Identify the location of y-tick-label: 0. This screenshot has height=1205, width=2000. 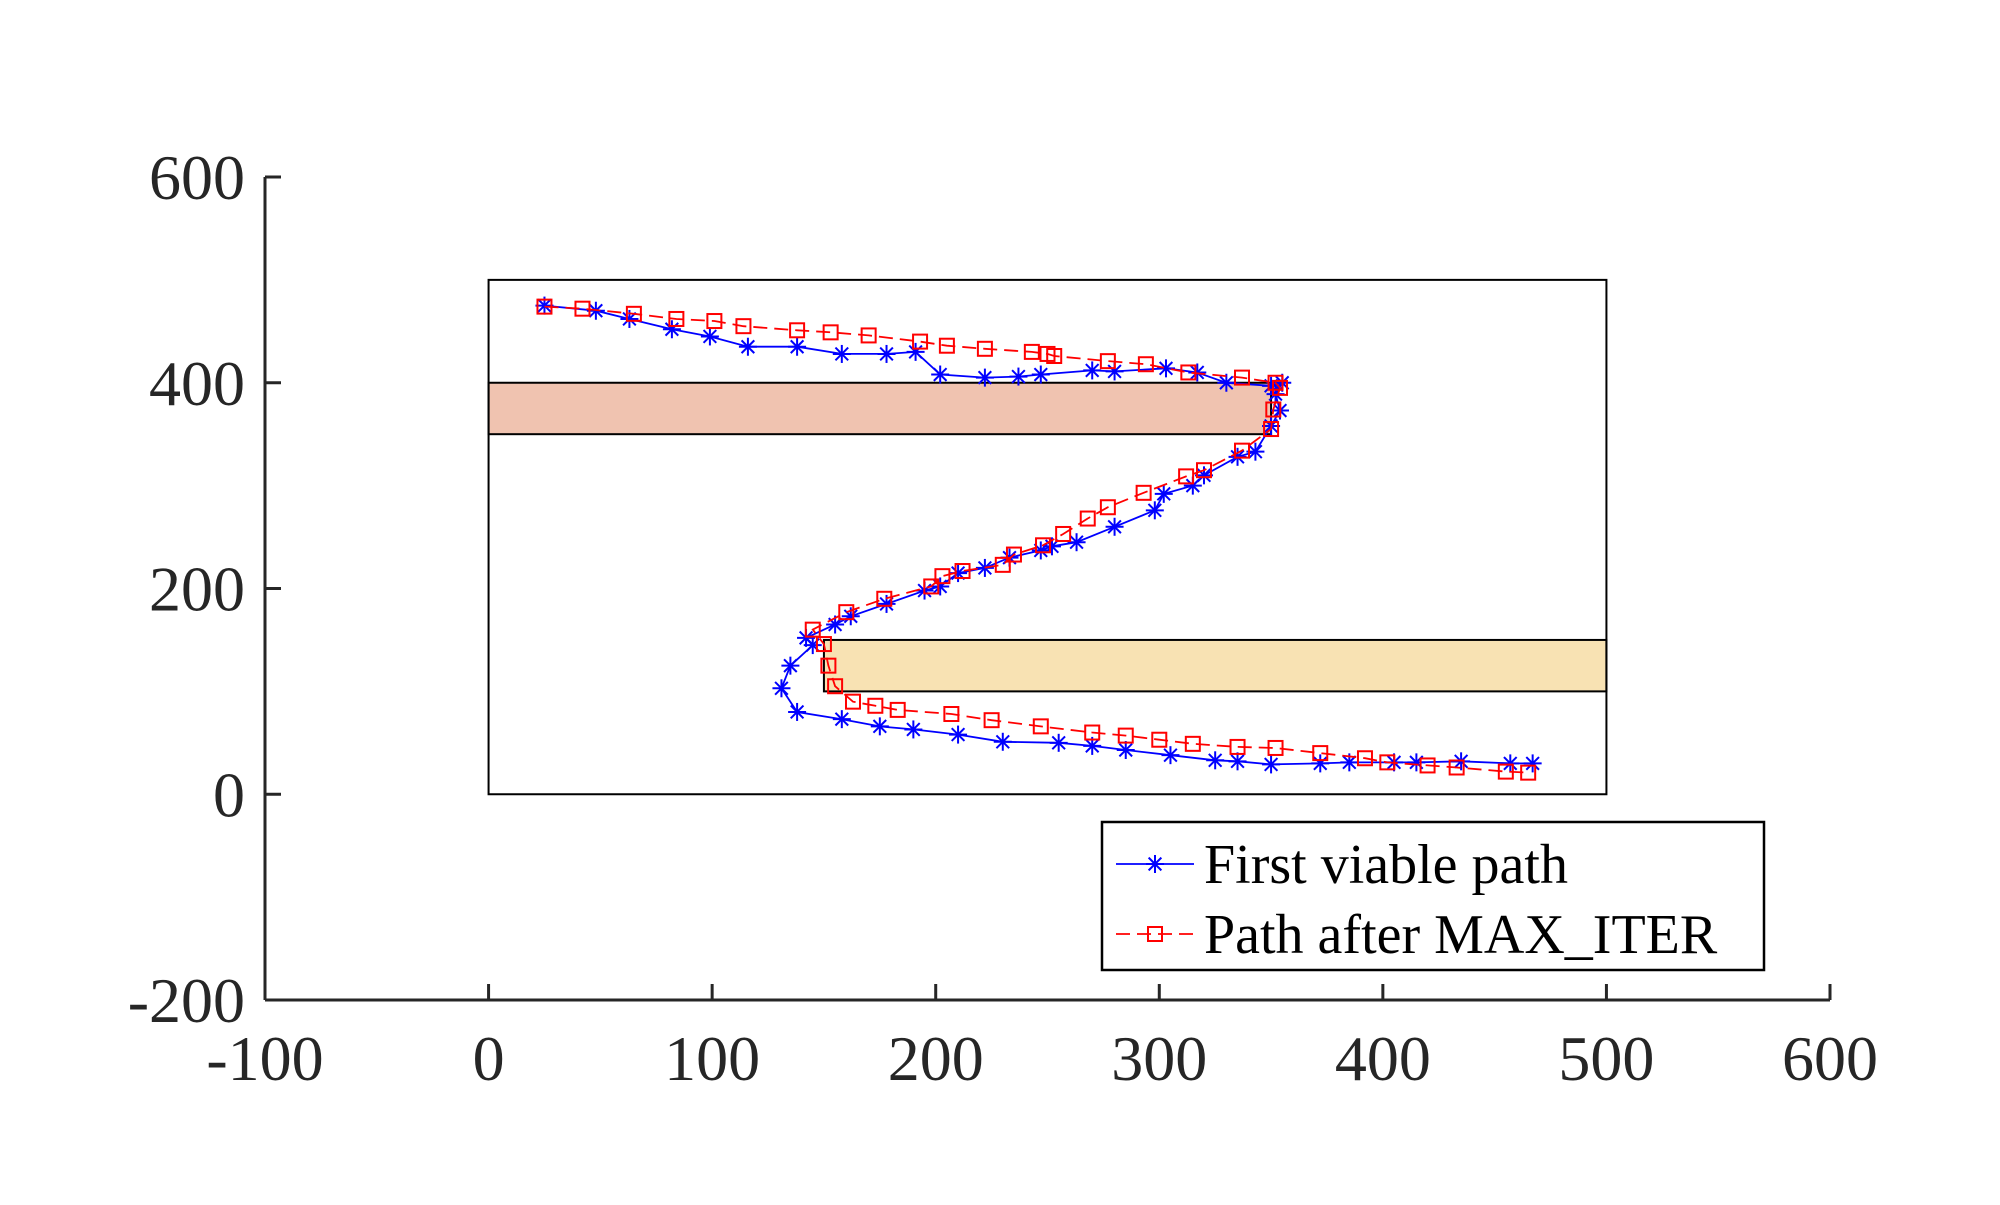
(229, 794).